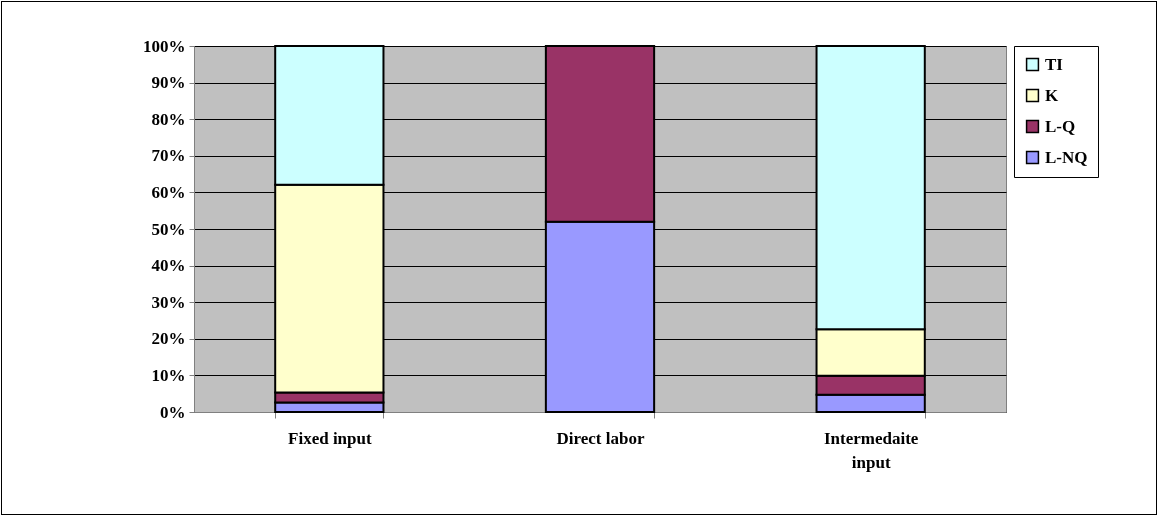 This screenshot has width=1161, height=519. I want to click on x-tick-label: Fixed input, so click(330, 438).